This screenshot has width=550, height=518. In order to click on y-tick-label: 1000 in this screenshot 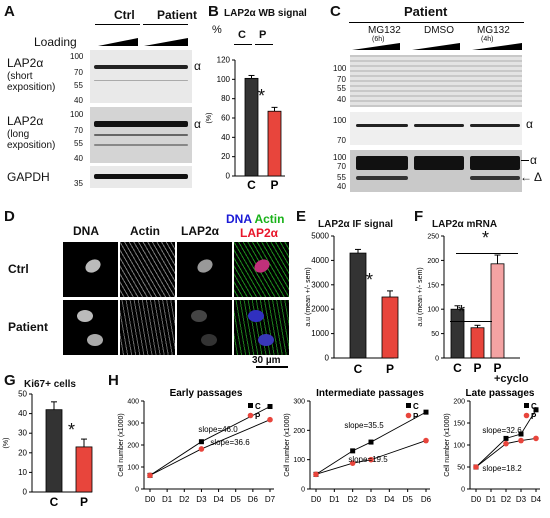, I will do `click(320, 333)`.